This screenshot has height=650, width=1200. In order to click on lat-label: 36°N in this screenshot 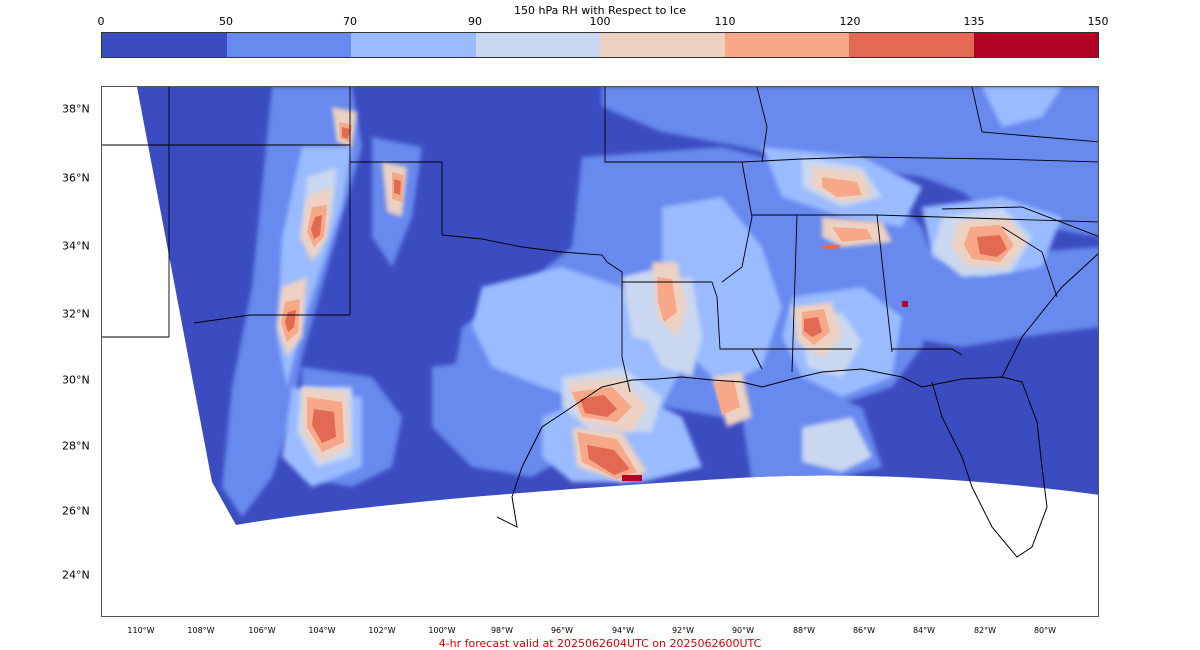, I will do `click(76, 178)`.